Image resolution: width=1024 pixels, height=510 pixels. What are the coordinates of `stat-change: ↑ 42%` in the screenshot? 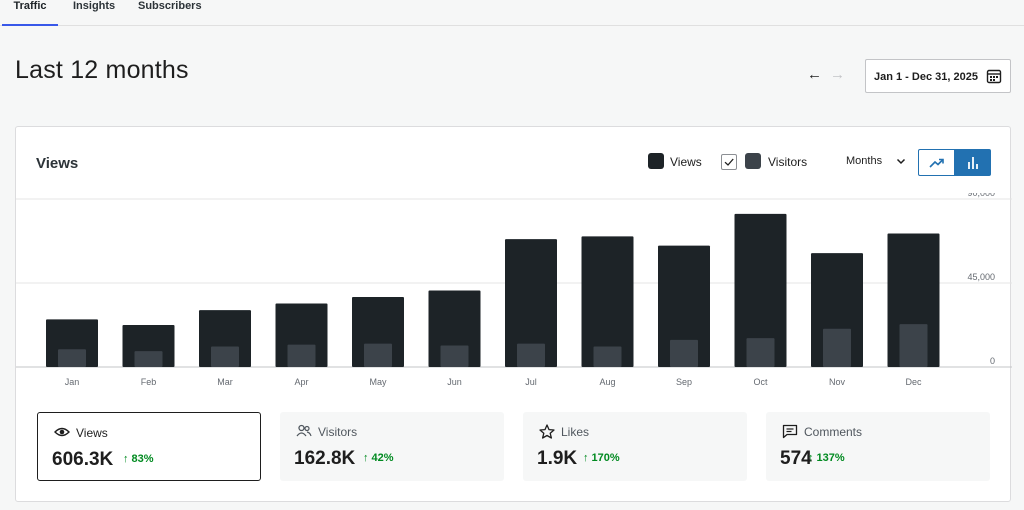 It's located at (378, 458).